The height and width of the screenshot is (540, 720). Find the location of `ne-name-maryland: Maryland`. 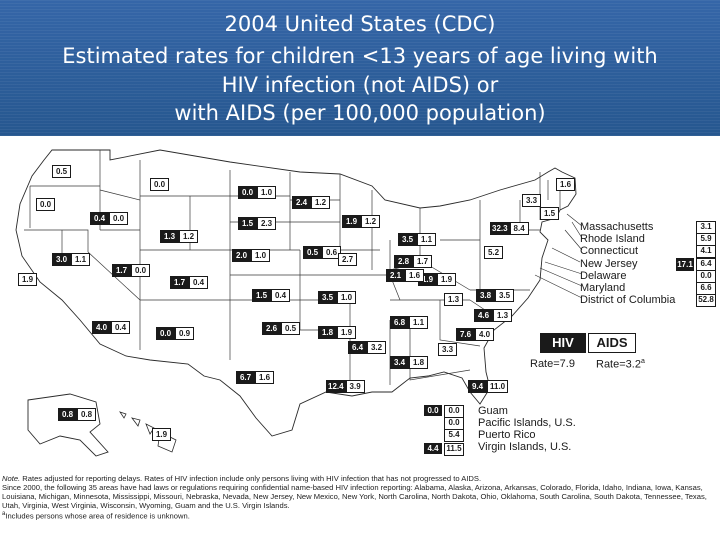

ne-name-maryland: Maryland is located at coordinates (603, 288).